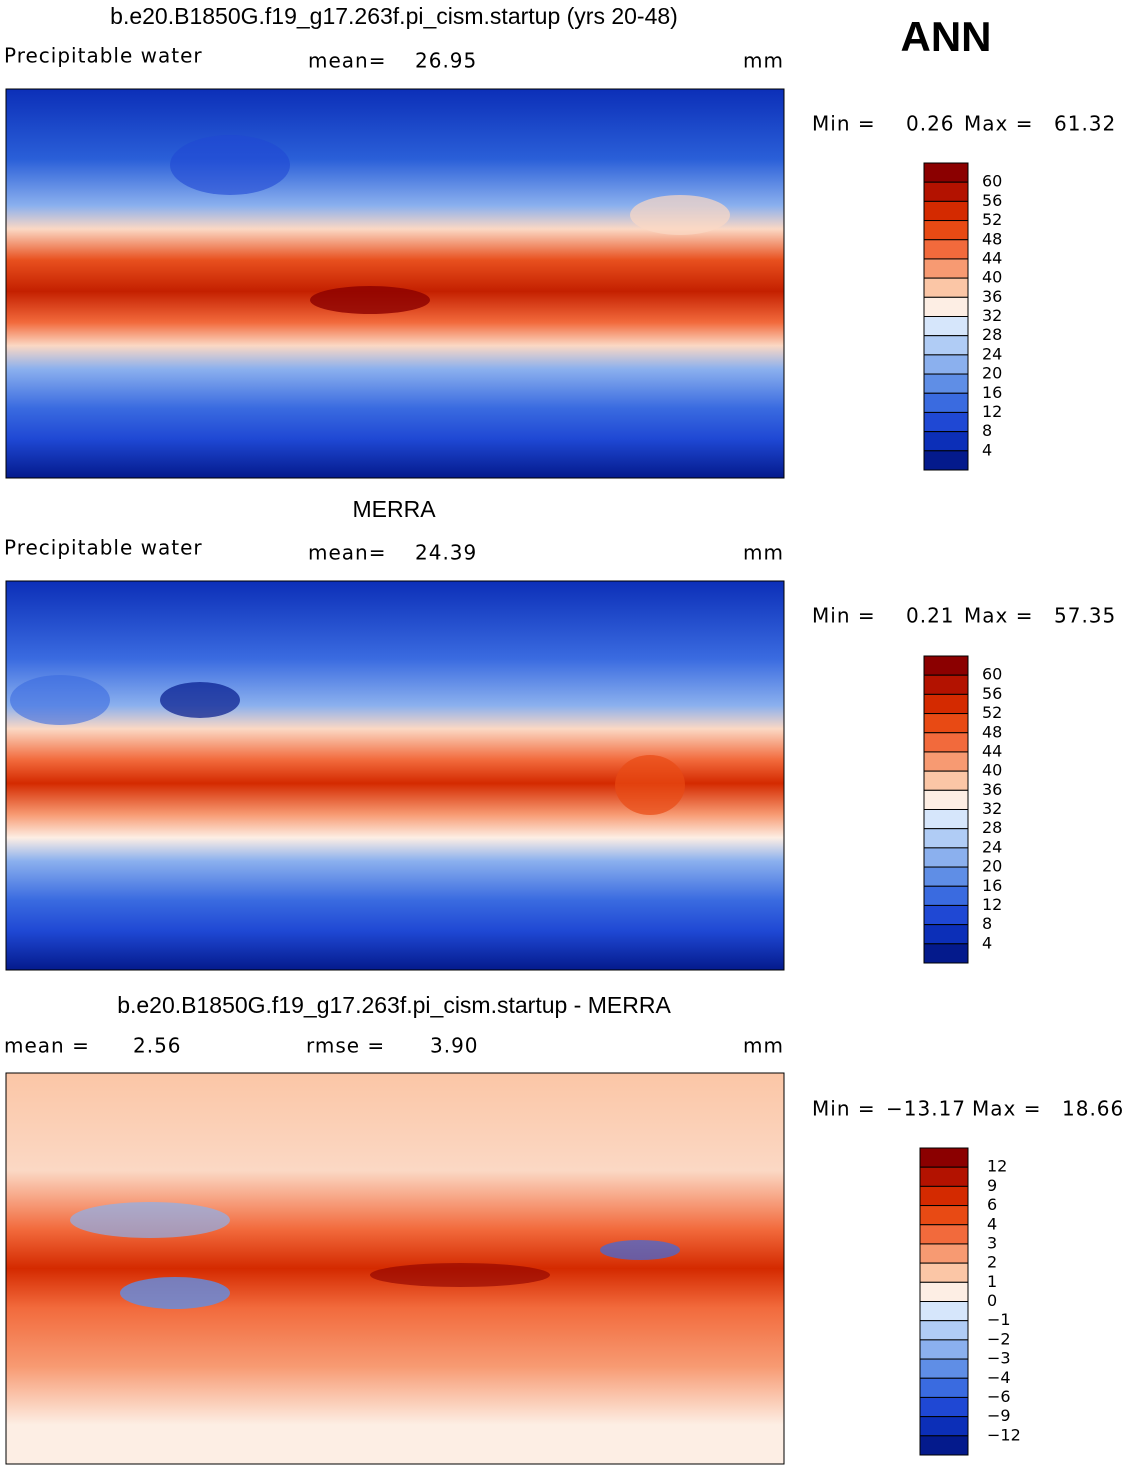 This screenshot has width=1127, height=1474. What do you see at coordinates (999, 1396) in the screenshot?
I see `colorbar-label: −6` at bounding box center [999, 1396].